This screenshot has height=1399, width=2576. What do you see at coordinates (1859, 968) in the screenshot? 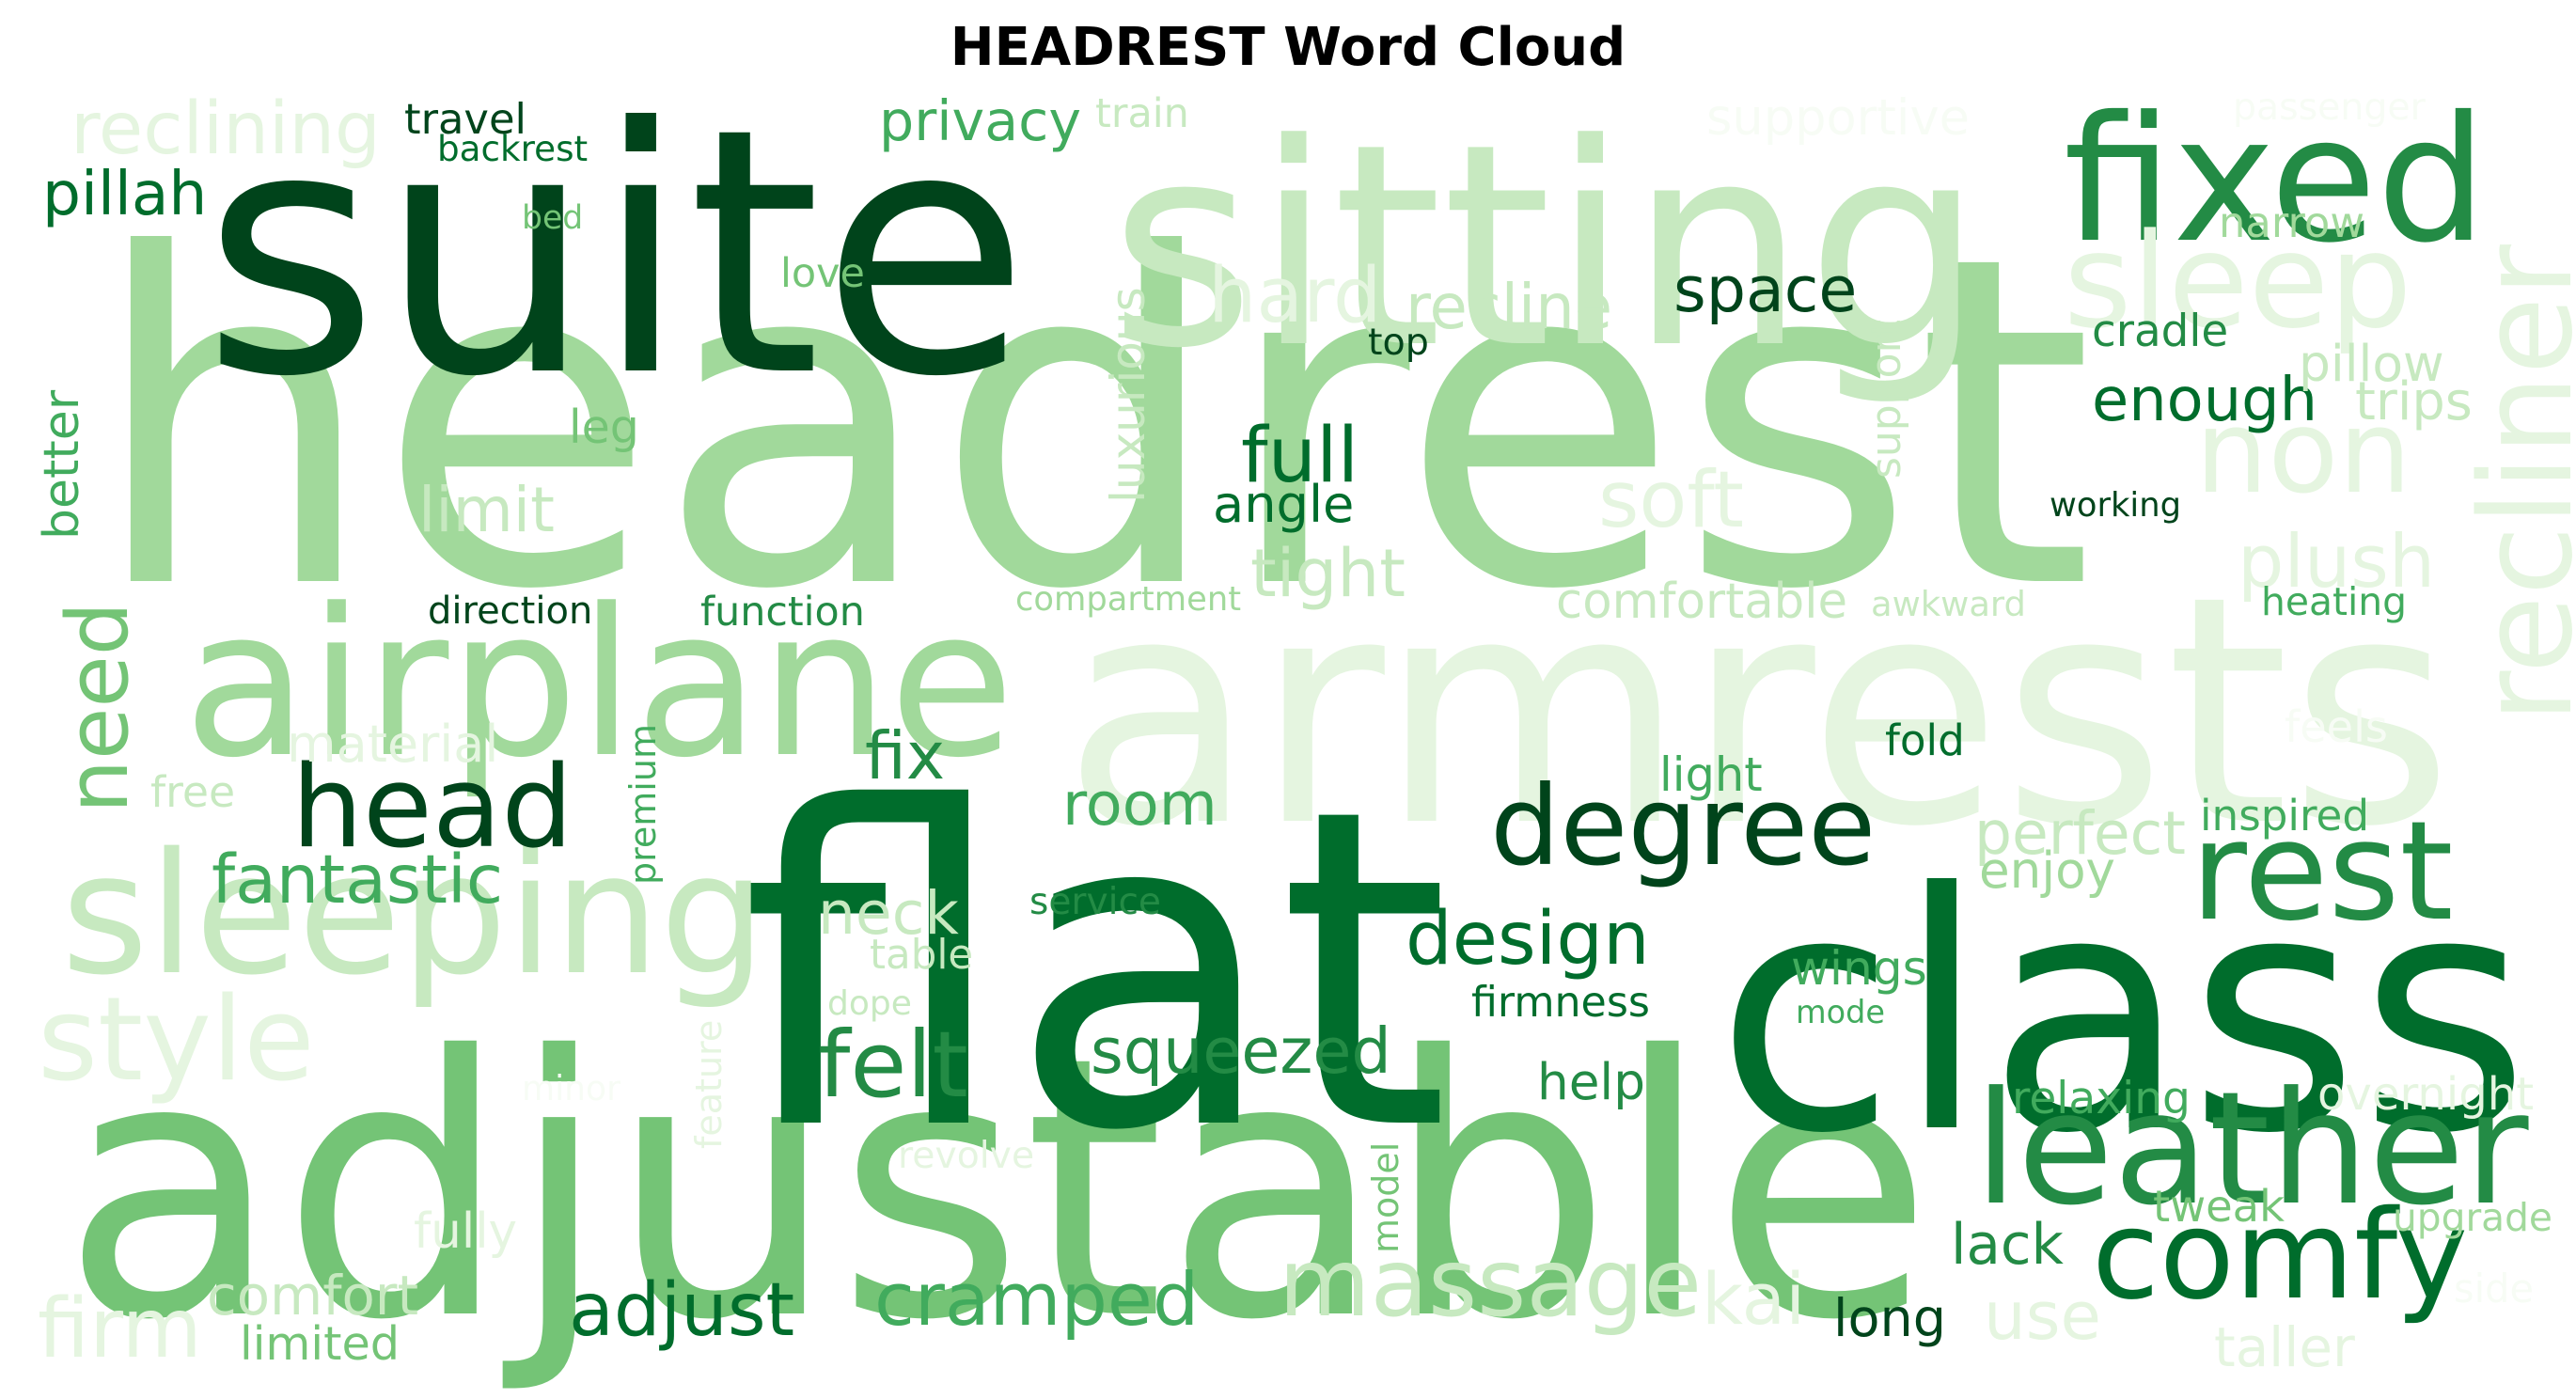
I see `word-wings: wings` at bounding box center [1859, 968].